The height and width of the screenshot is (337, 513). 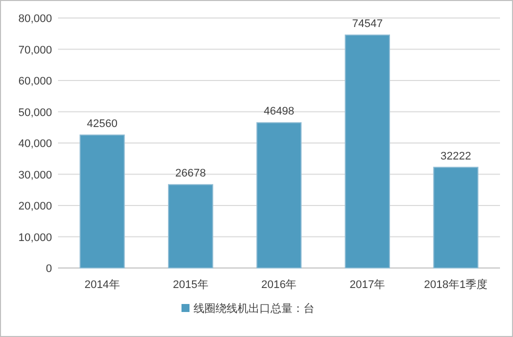 I want to click on x-tick-label: 2014年, so click(x=102, y=285).